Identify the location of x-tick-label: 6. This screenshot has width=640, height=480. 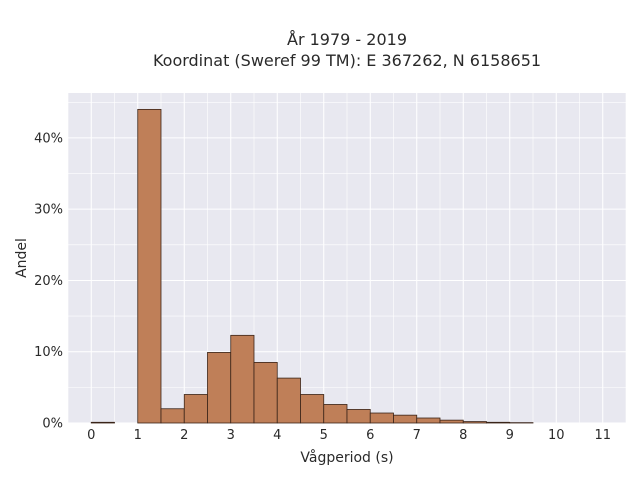
(370, 435).